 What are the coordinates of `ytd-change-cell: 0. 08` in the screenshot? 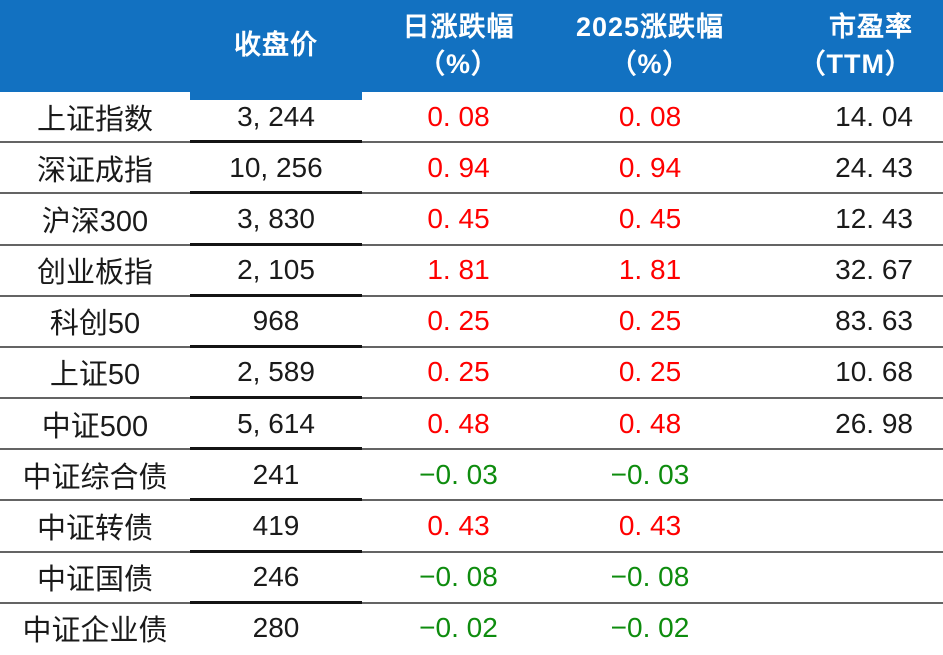 It's located at (650, 116).